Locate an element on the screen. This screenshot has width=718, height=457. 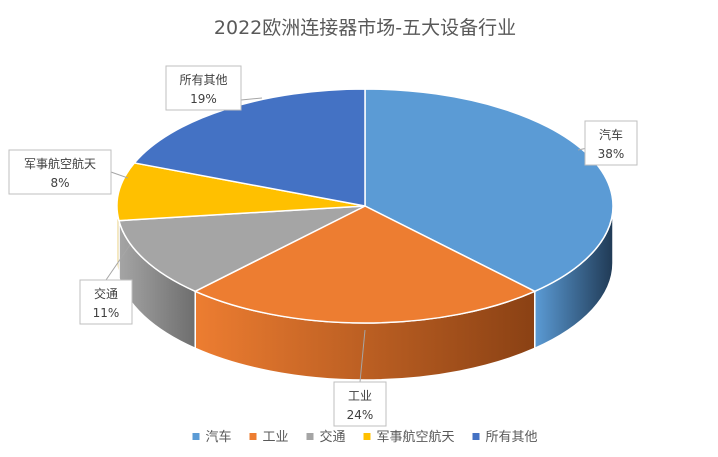
legend-item-汽车: 汽车 is located at coordinates (212, 437).